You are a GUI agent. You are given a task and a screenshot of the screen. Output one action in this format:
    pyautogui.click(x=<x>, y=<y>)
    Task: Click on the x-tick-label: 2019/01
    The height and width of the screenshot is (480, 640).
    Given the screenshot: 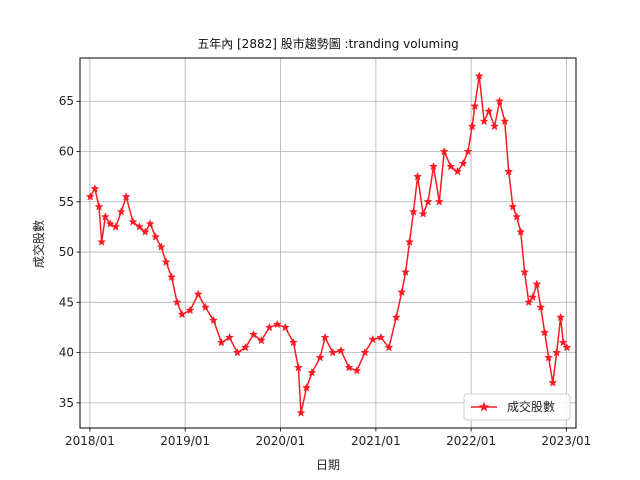 What is the action you would take?
    pyautogui.click(x=185, y=441)
    